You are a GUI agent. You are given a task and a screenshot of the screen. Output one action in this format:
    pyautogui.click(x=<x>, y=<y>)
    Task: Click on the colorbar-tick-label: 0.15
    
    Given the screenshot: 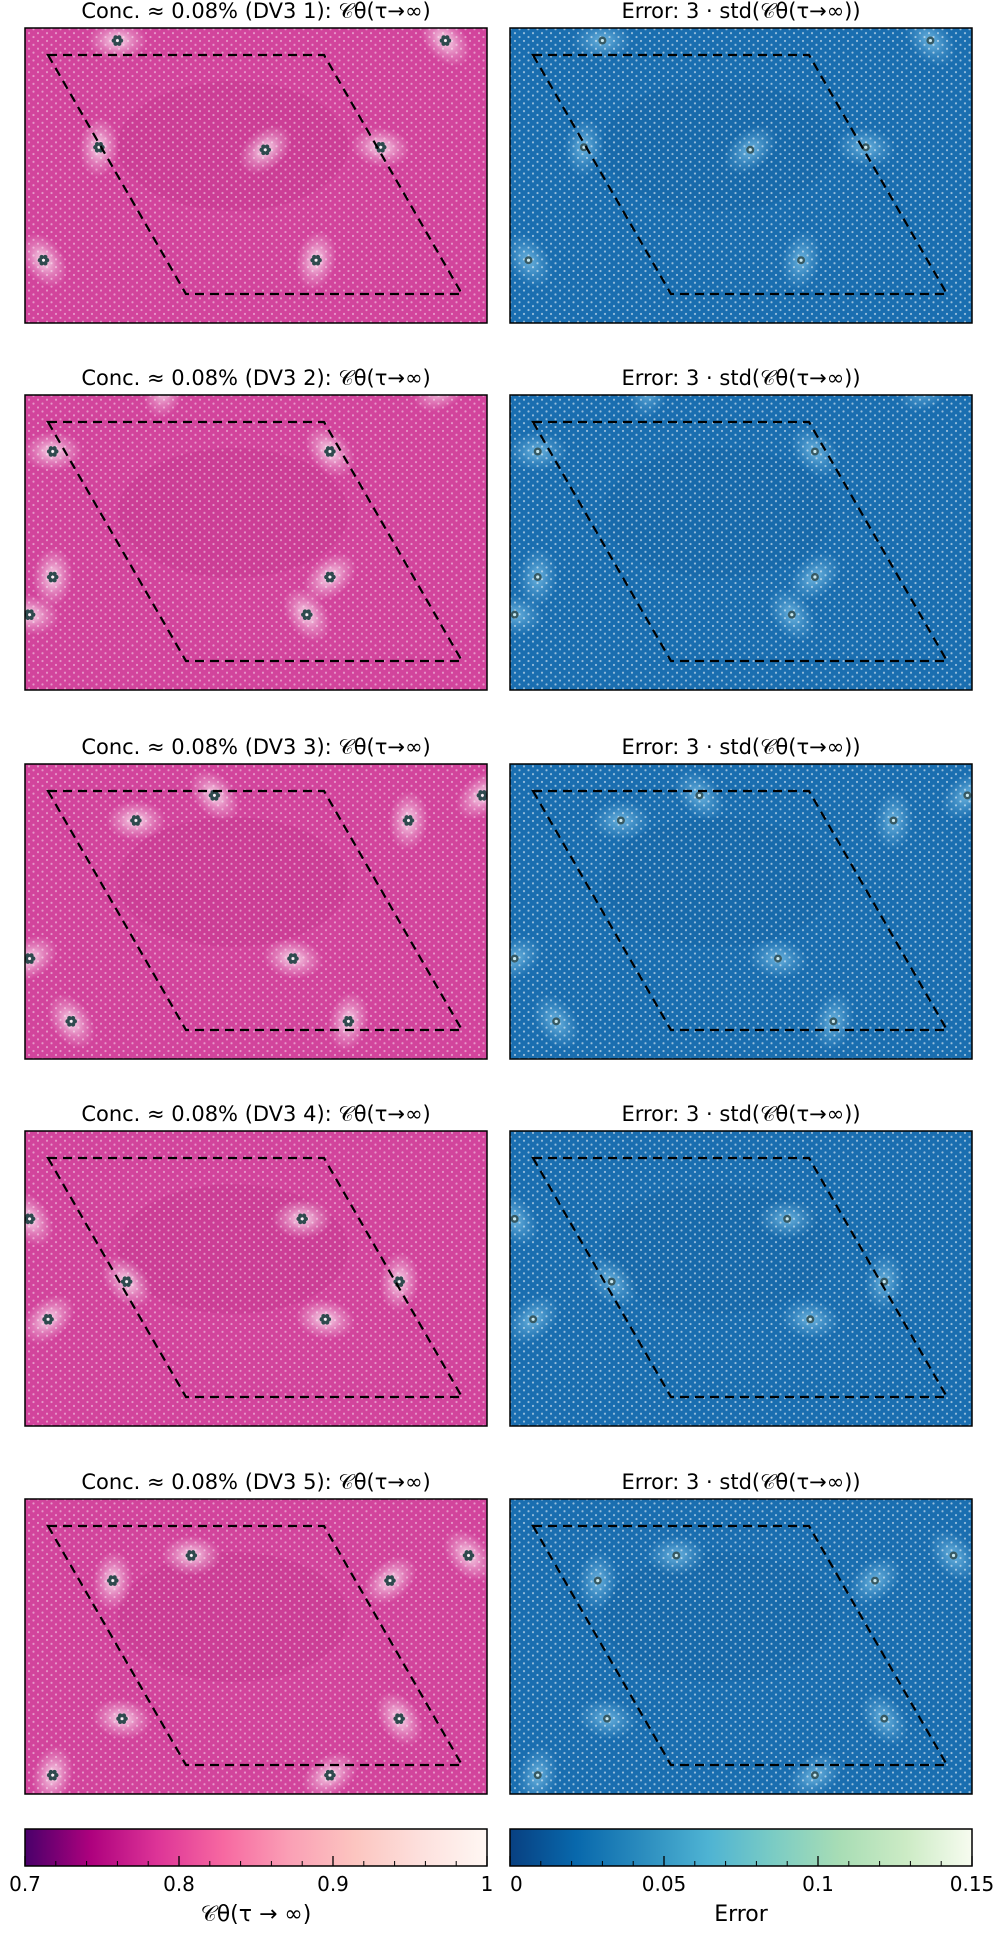 What is the action you would take?
    pyautogui.click(x=972, y=1884)
    